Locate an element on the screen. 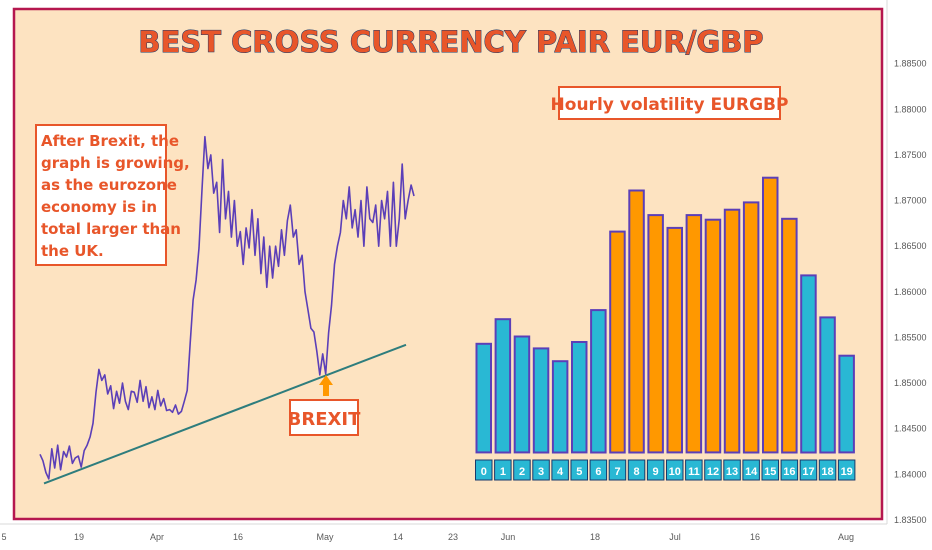 This screenshot has height=550, width=932. hour-label: 15 is located at coordinates (770, 472).